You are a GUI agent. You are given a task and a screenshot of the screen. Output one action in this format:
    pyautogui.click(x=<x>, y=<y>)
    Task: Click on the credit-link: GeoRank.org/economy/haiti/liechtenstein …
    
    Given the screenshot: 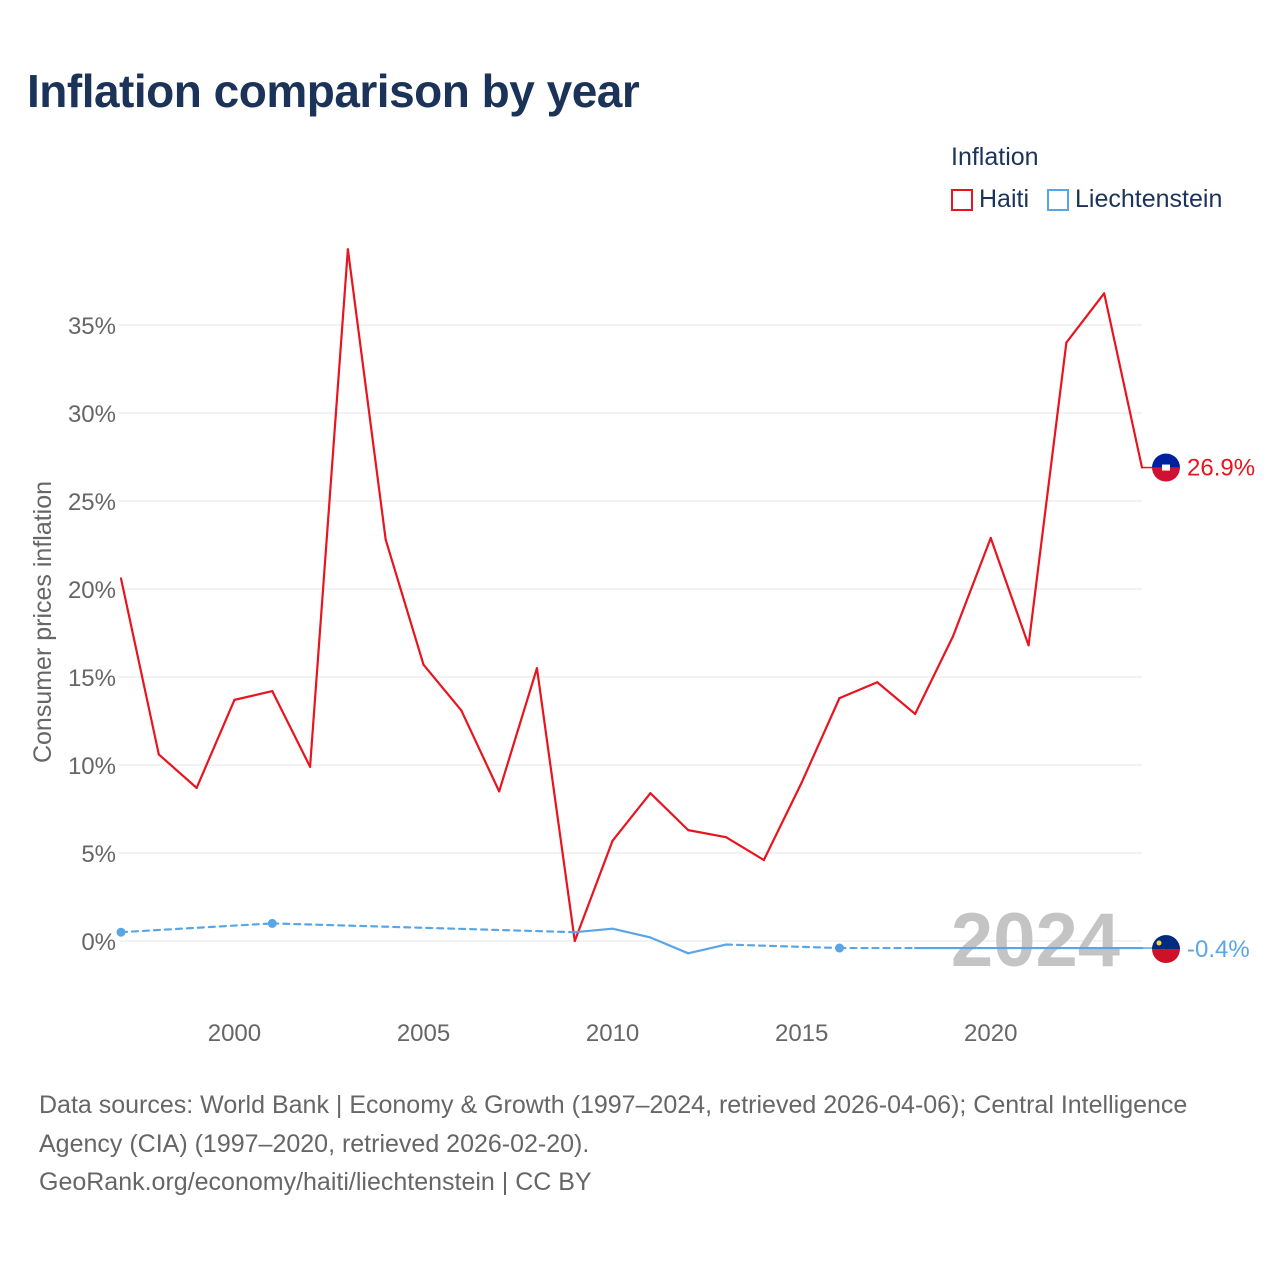 What is the action you would take?
    pyautogui.click(x=315, y=1182)
    